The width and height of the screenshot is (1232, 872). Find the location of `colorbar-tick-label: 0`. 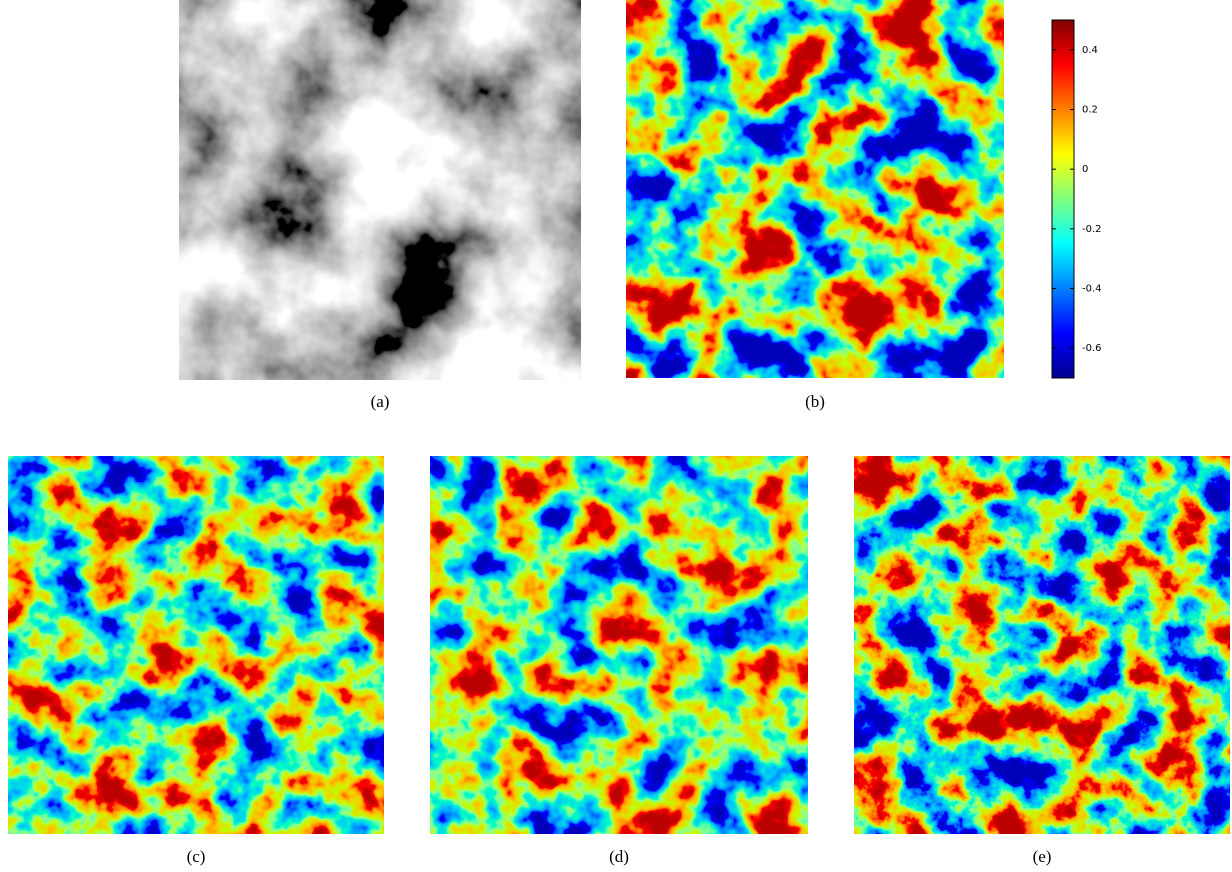

colorbar-tick-label: 0 is located at coordinates (1085, 169).